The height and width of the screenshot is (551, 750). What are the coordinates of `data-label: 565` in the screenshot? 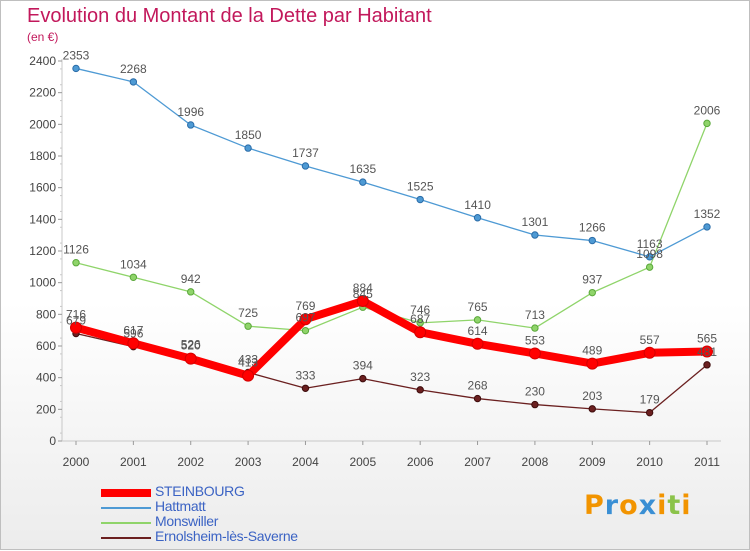 It's located at (707, 339).